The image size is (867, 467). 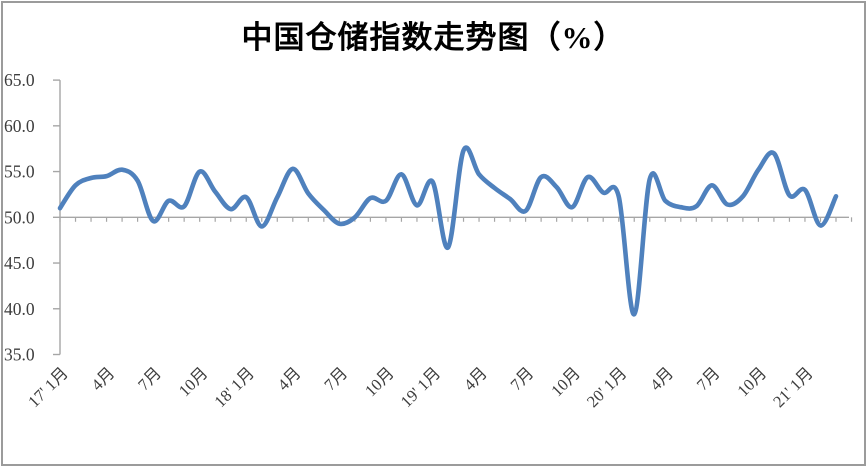 What do you see at coordinates (48, 387) in the screenshot?
I see `x-tick-label: 17' 1月` at bounding box center [48, 387].